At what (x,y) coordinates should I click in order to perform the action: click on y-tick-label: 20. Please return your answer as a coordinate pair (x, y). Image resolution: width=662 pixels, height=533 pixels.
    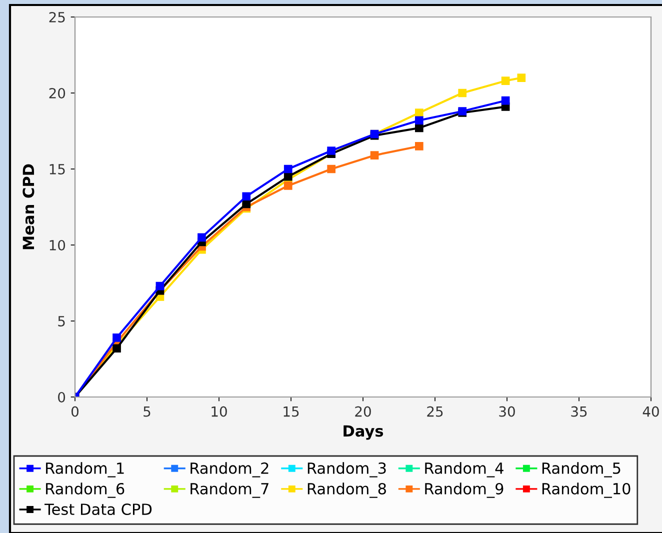
    Looking at the image, I should click on (57, 93).